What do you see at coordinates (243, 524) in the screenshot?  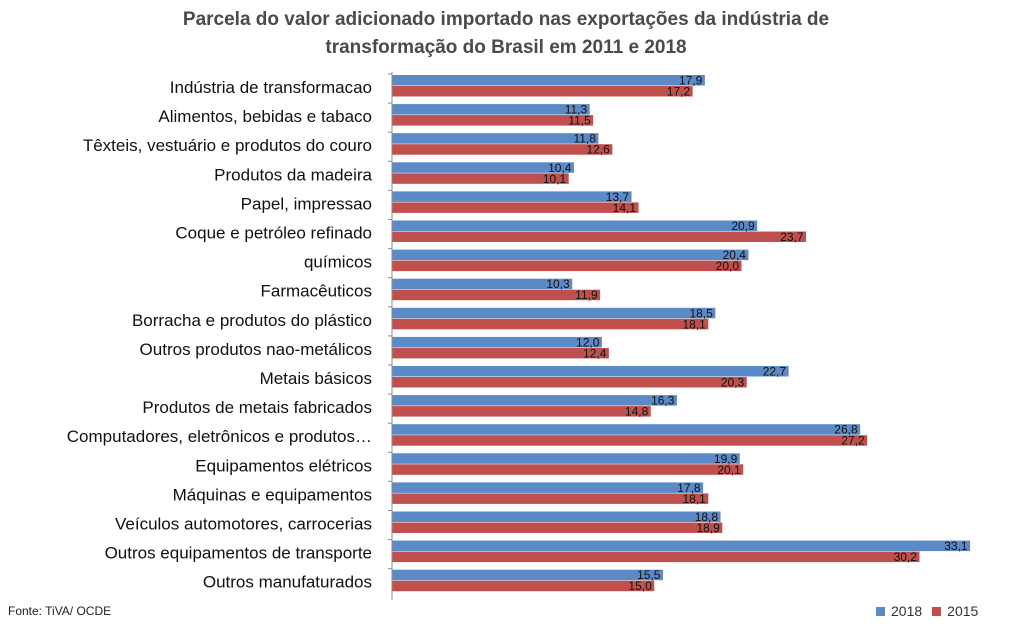 I see `category-label: Veículos automotores, carrocerias` at bounding box center [243, 524].